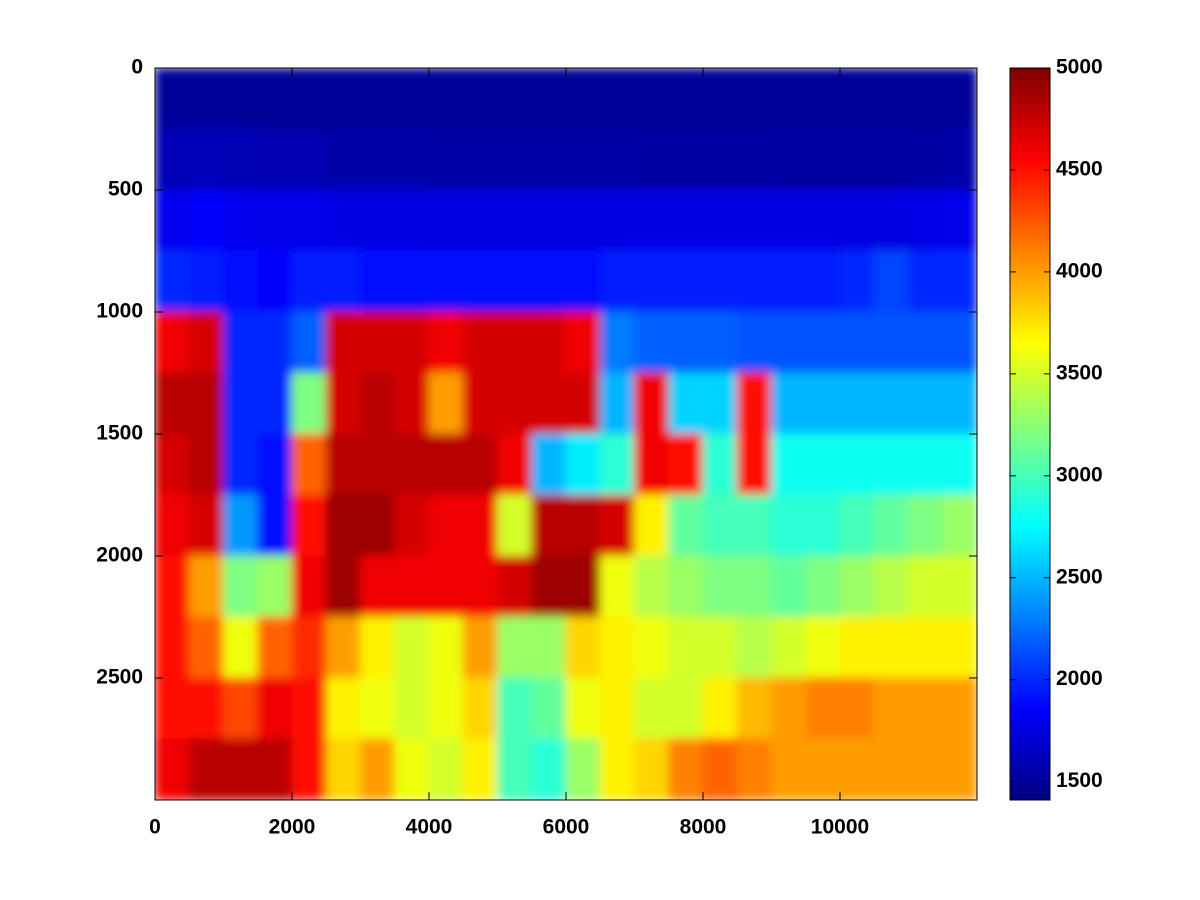 The width and height of the screenshot is (1200, 900). I want to click on colorbar-tick-label: 1500, so click(1079, 780).